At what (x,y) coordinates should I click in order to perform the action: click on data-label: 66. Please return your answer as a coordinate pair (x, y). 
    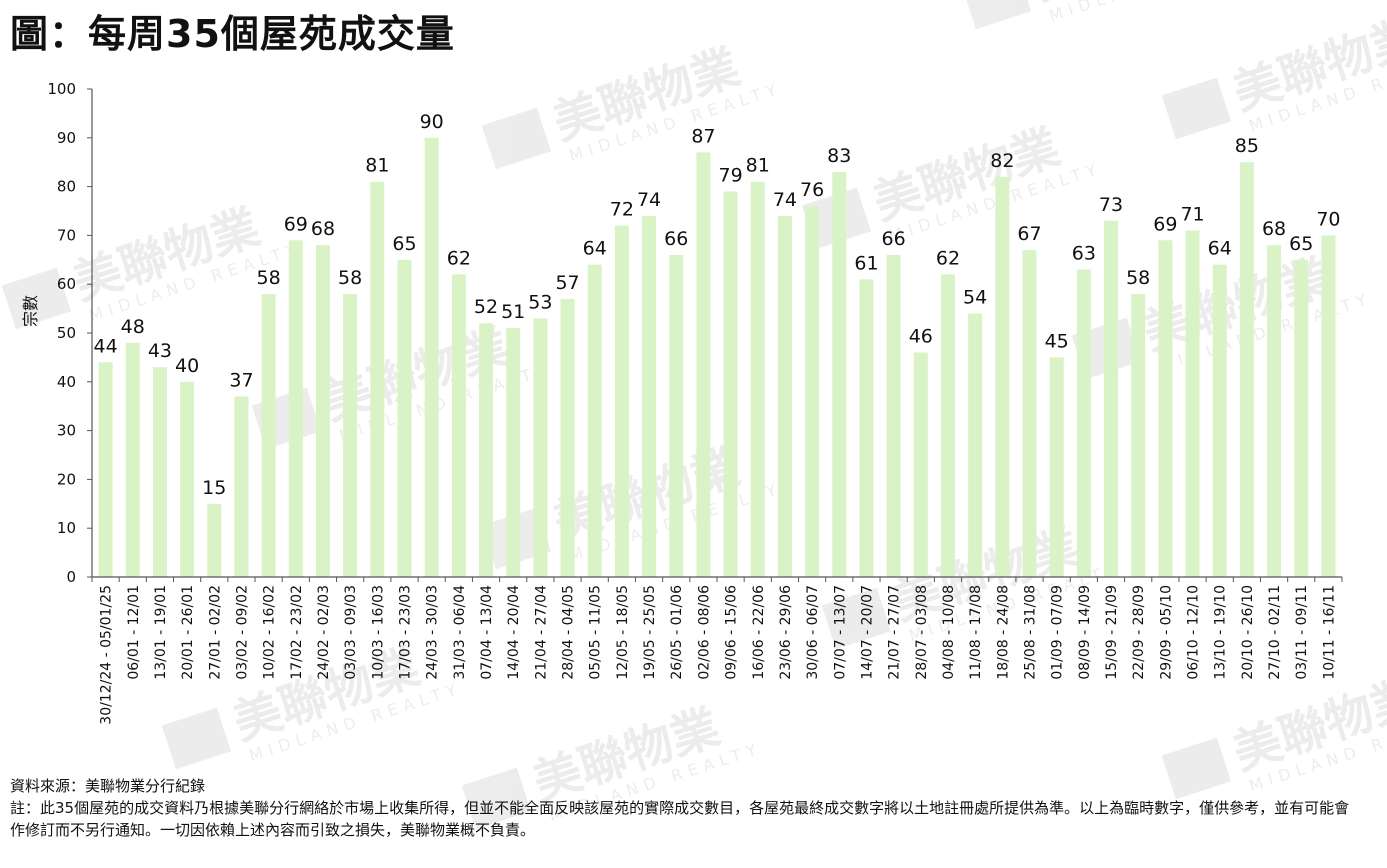
    Looking at the image, I should click on (894, 239).